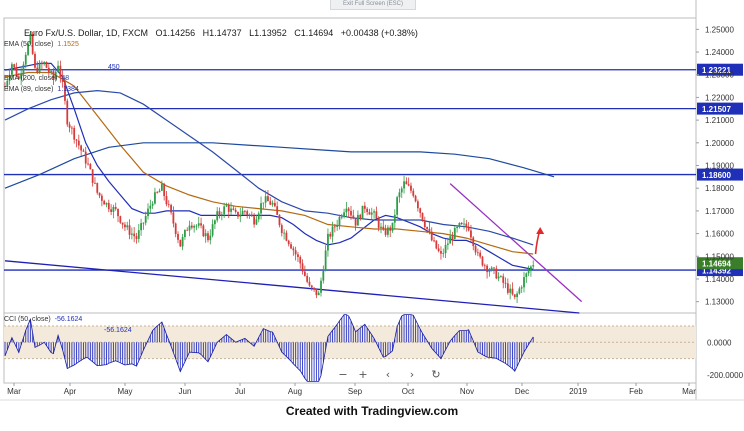 The width and height of the screenshot is (744, 431). Describe the element at coordinates (467, 391) in the screenshot. I see `time-tick-label: Nov` at that location.